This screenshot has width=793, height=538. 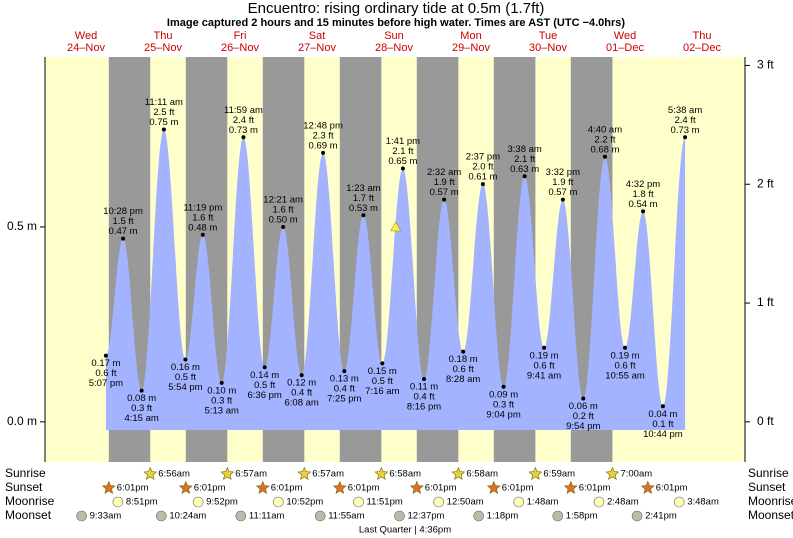 I want to click on event-time: 6:59am, so click(x=559, y=474).